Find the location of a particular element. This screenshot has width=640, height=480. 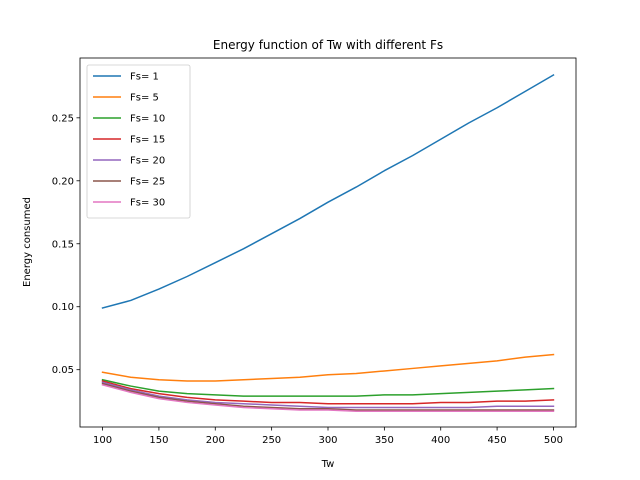

legend-entry-label: Fs= 10 is located at coordinates (147, 119).